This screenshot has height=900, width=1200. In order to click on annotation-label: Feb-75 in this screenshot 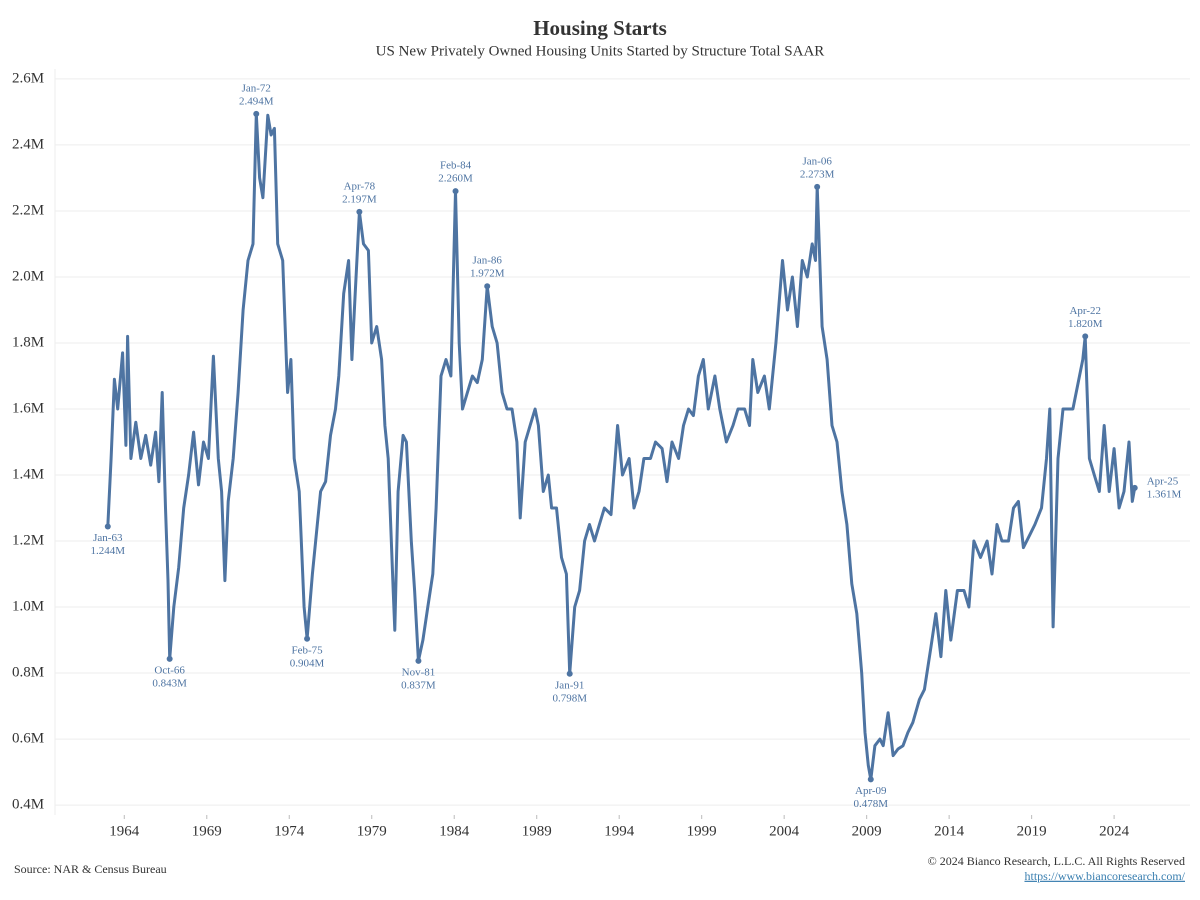, I will do `click(307, 650)`.